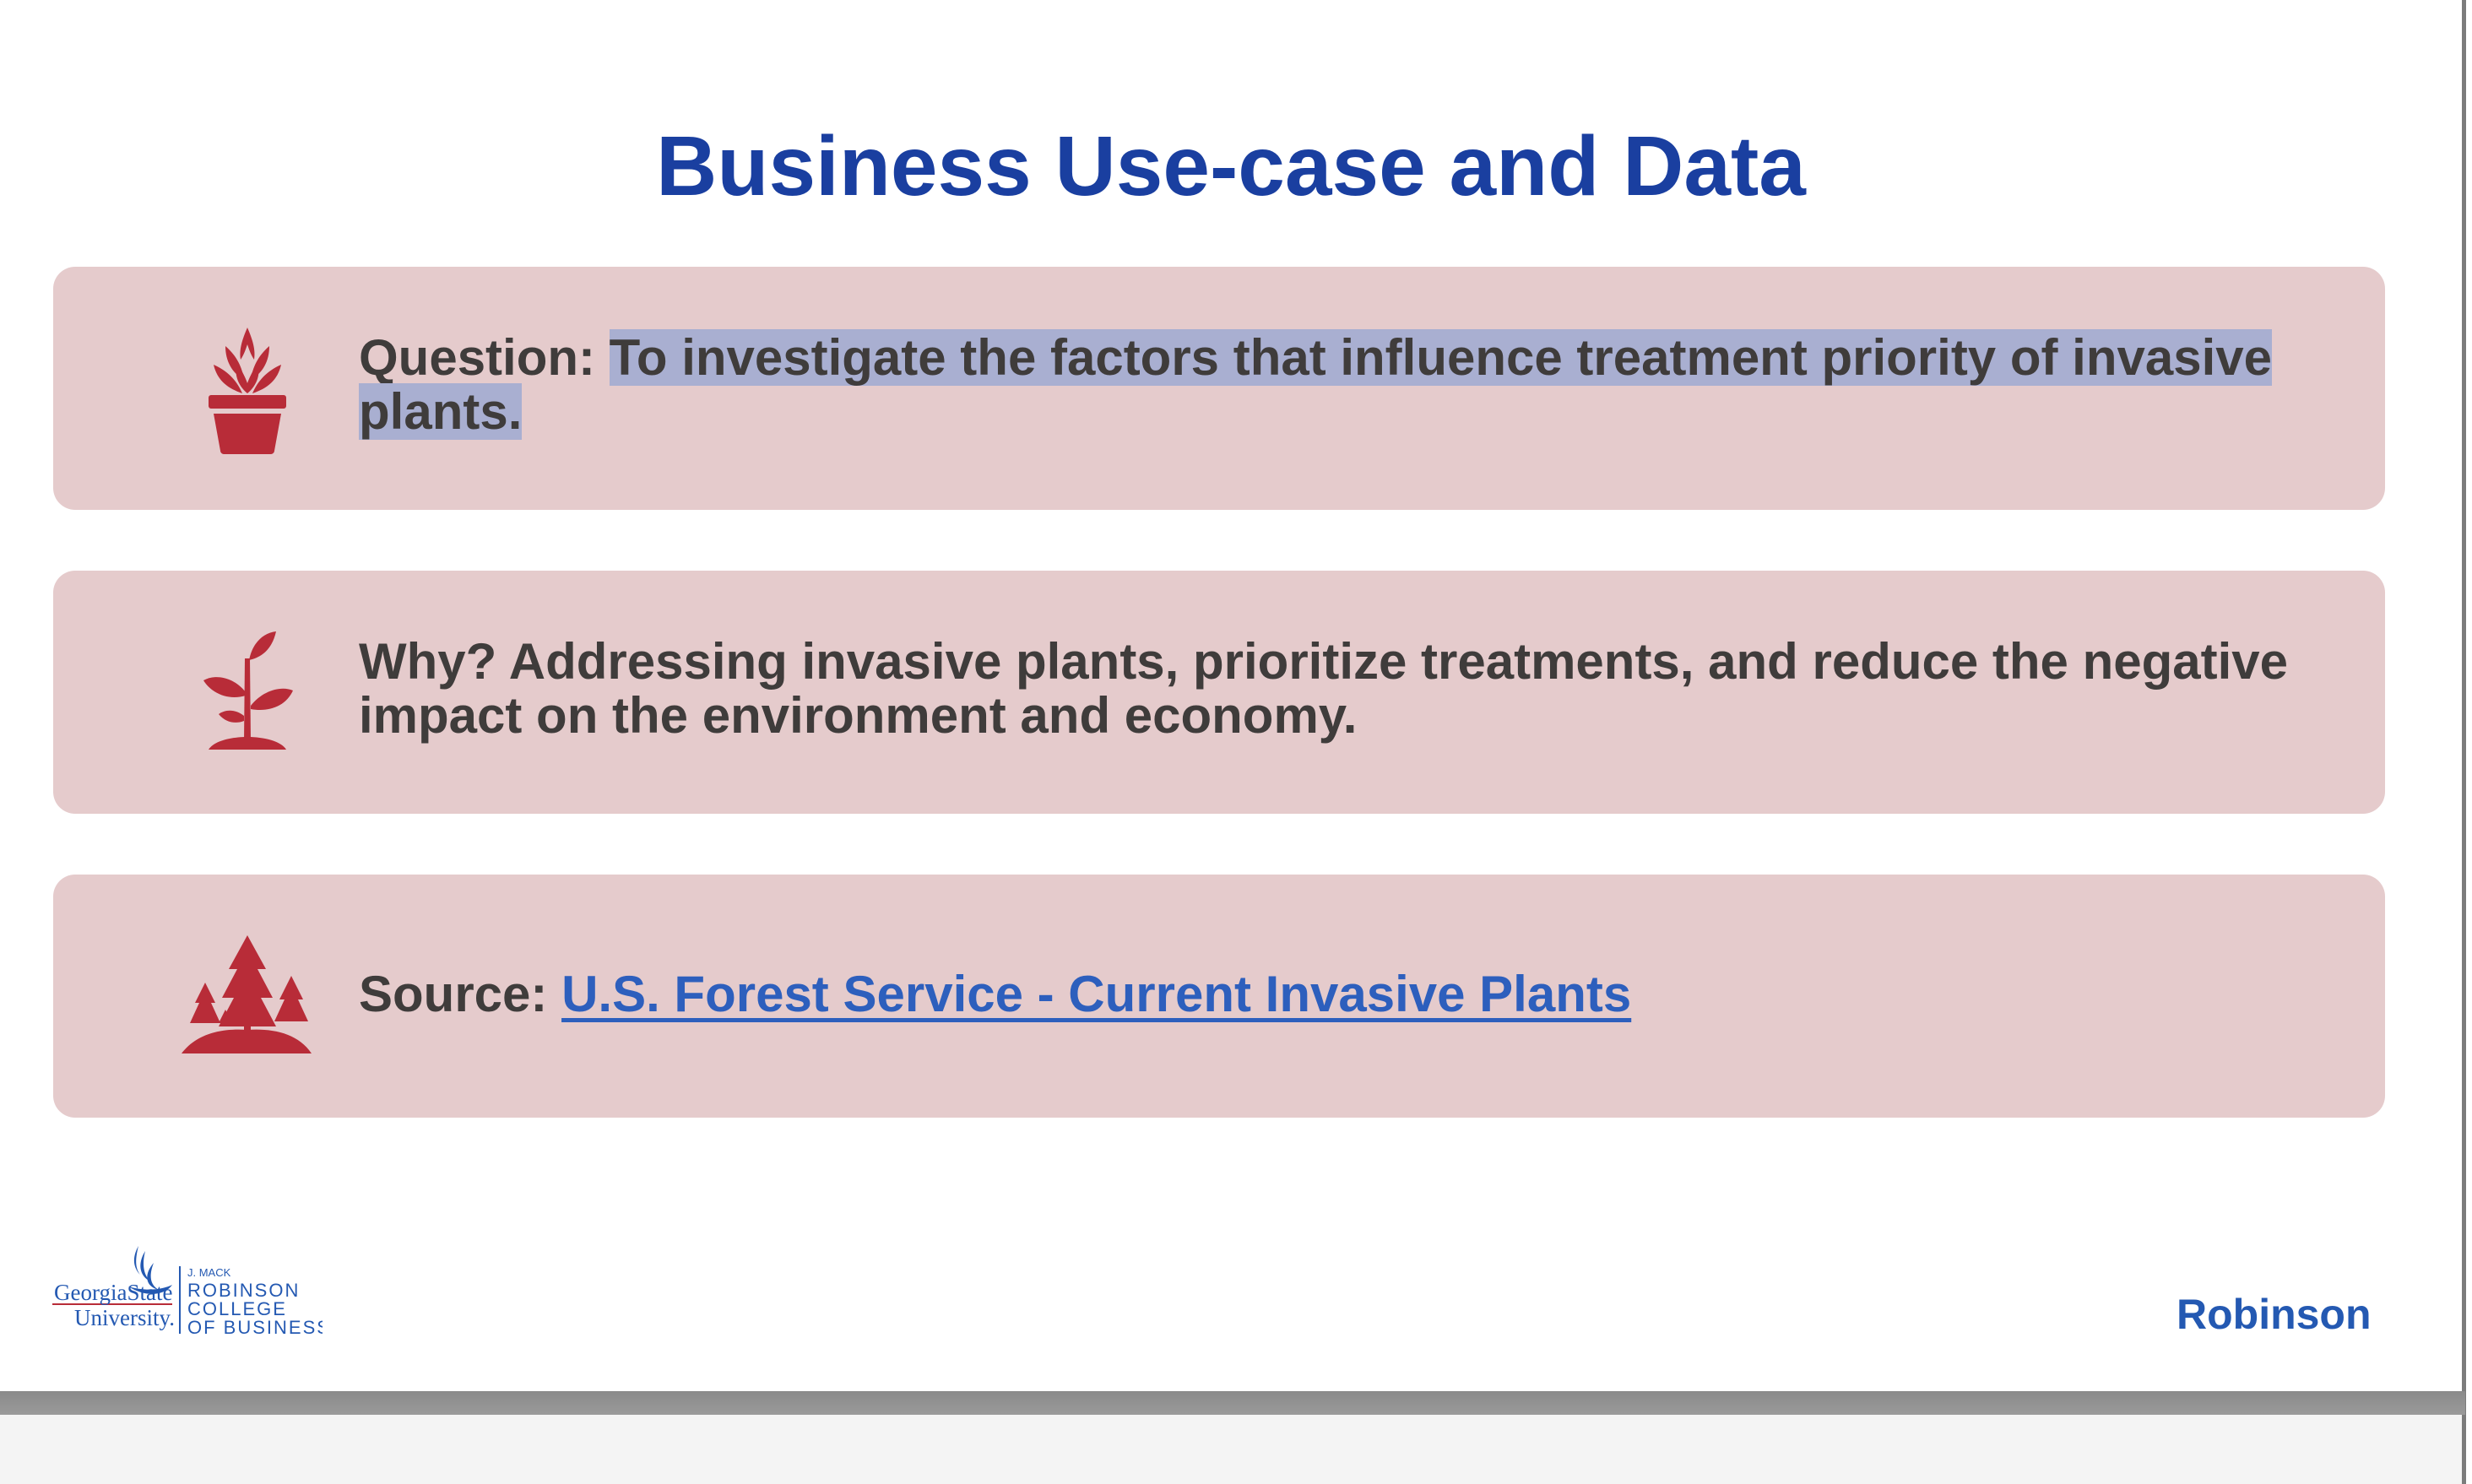  I want to click on slide-bottom-shadow, so click(1232, 1403).